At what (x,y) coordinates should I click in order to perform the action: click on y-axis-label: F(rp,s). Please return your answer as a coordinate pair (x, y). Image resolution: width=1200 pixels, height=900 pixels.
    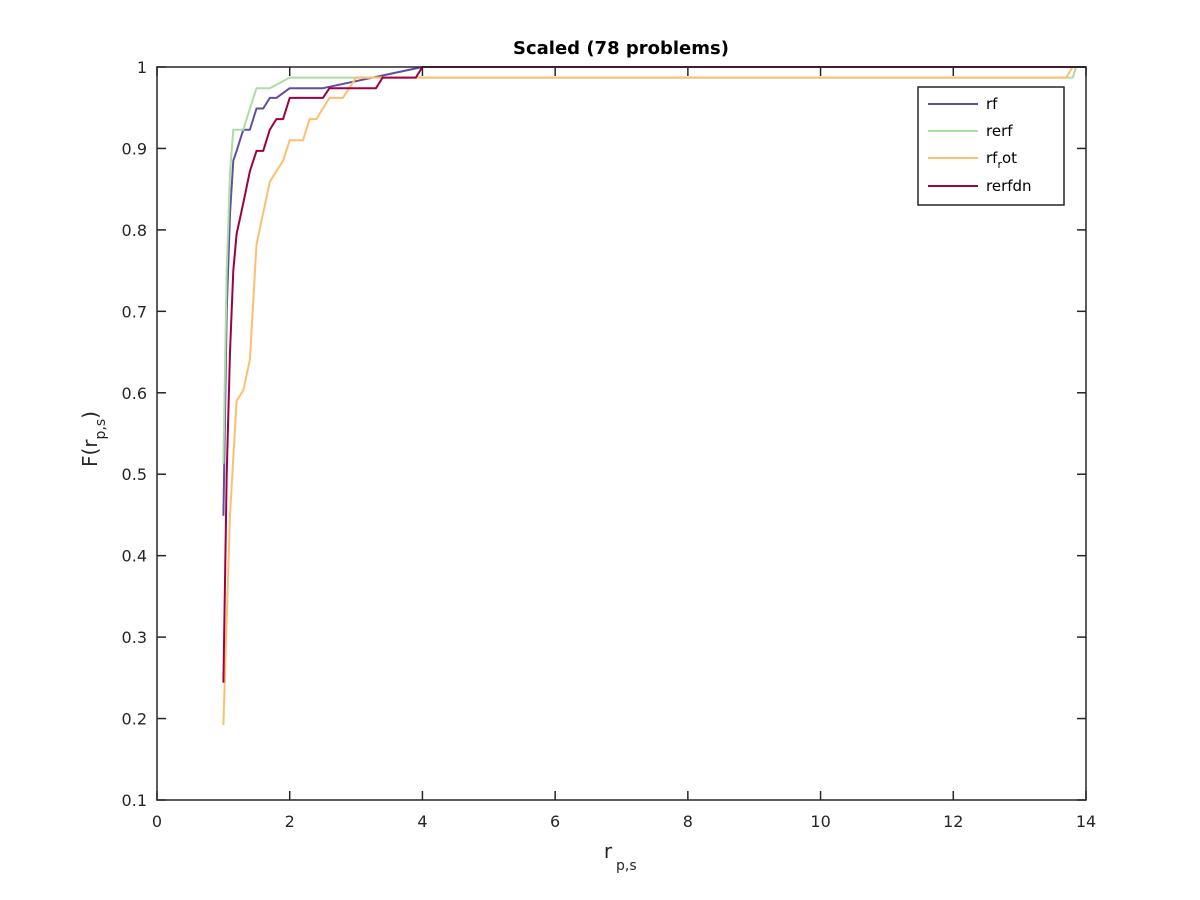
    Looking at the image, I should click on (93, 439).